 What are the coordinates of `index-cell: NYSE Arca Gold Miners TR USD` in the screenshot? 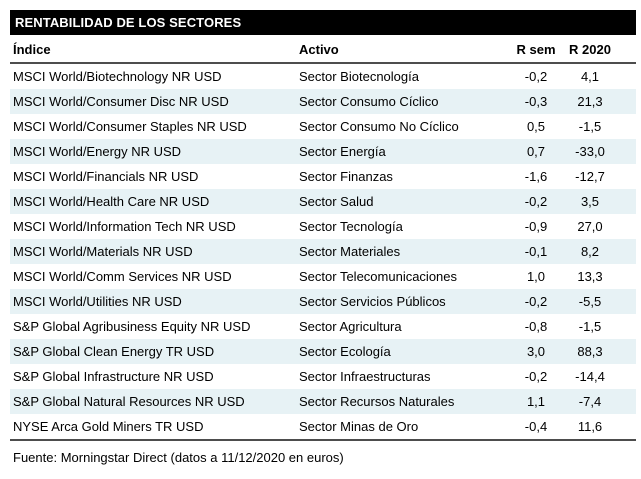 It's located at (108, 426).